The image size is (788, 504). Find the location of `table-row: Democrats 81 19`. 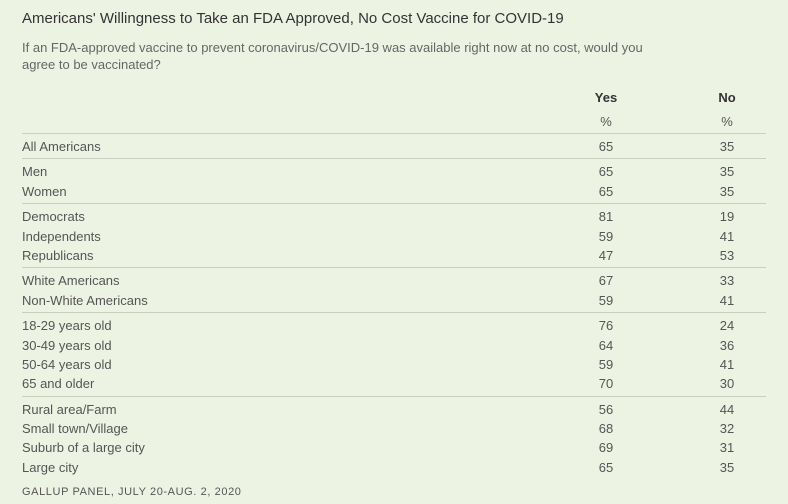

table-row: Democrats 81 19 is located at coordinates (394, 216).